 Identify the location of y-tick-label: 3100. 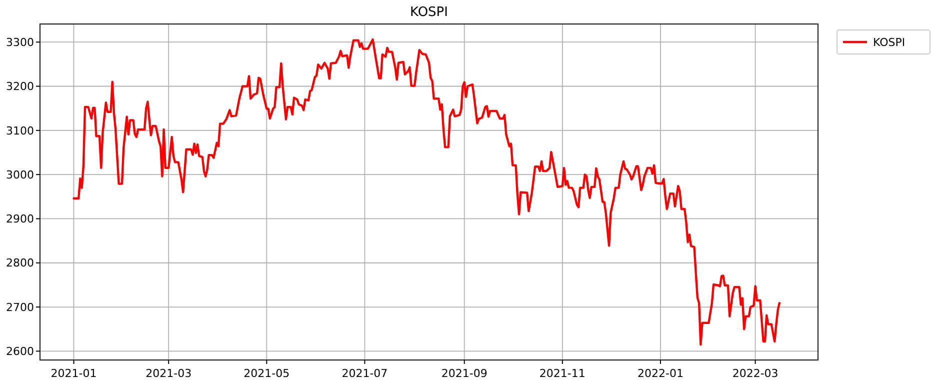
(20, 131).